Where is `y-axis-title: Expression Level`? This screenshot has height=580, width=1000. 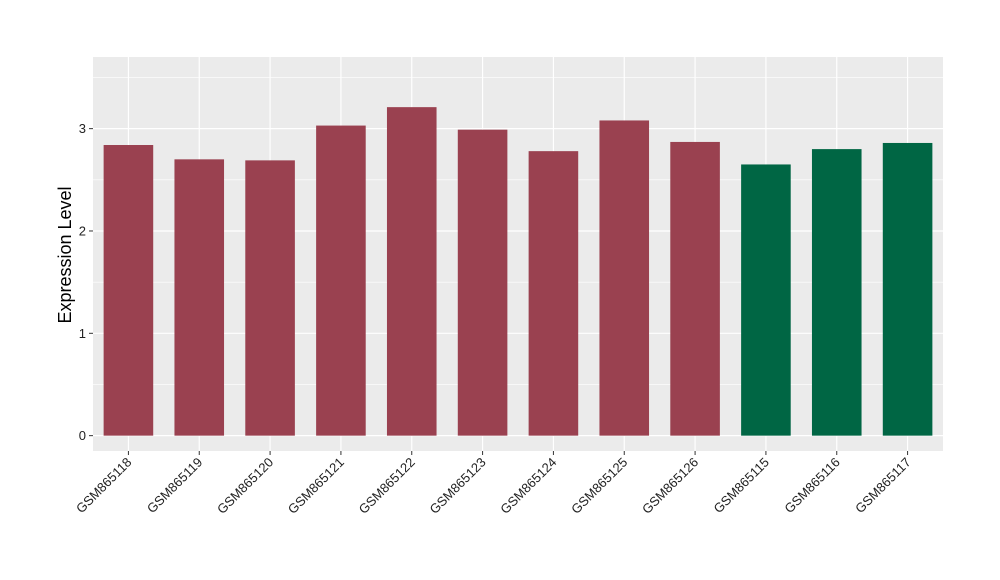 y-axis-title: Expression Level is located at coordinates (65, 254).